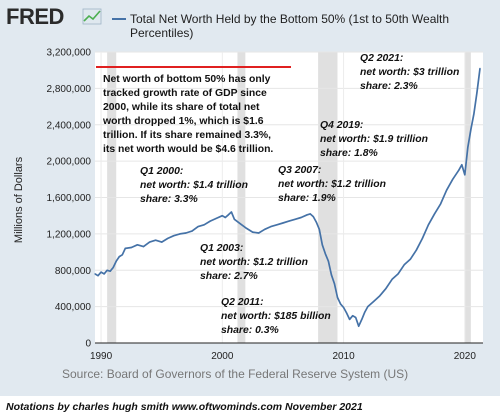 Image resolution: width=500 pixels, height=418 pixels. Describe the element at coordinates (181, 107) in the screenshot. I see `annotation-main-line: 2000, while its share of total net` at that location.